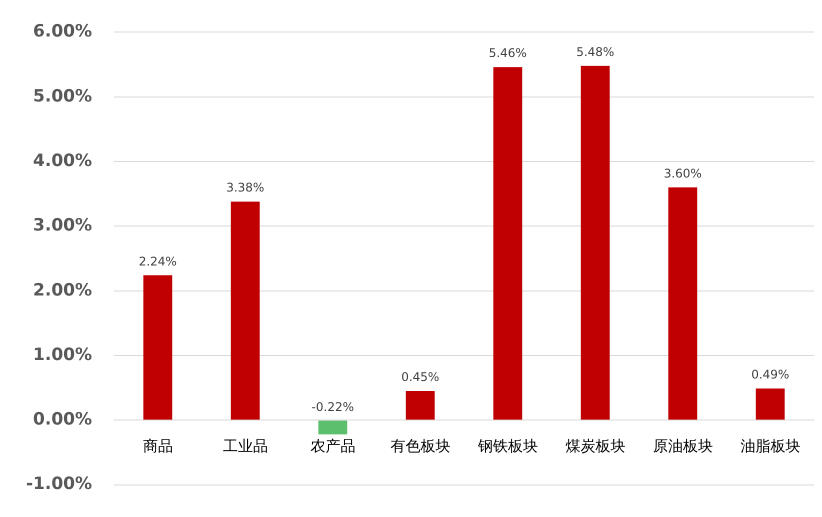  I want to click on y-tick-label: 1.00%, so click(62, 354).